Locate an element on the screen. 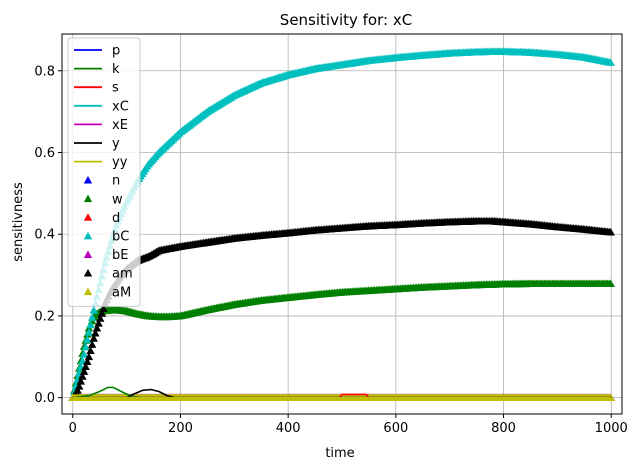 The width and height of the screenshot is (630, 470). x-tick-label: 1000 is located at coordinates (611, 428).